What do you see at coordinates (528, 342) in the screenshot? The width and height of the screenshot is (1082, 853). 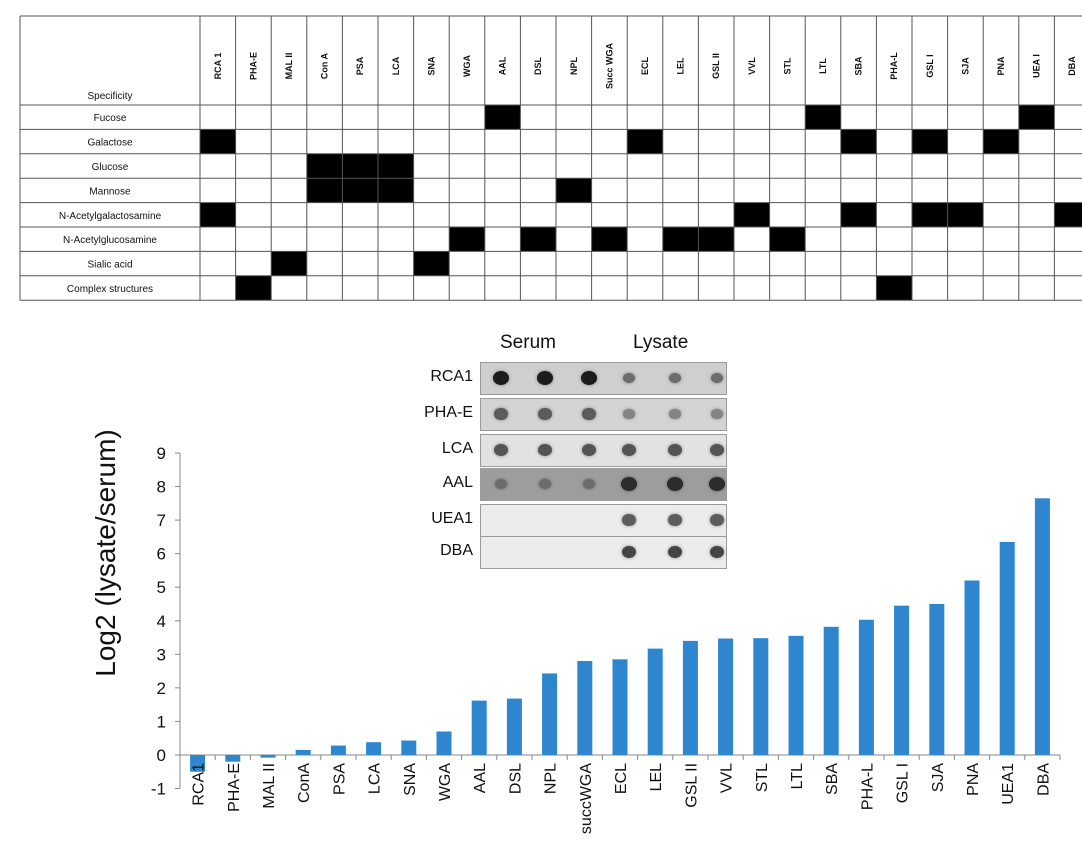 I see `serum-header: Serum` at bounding box center [528, 342].